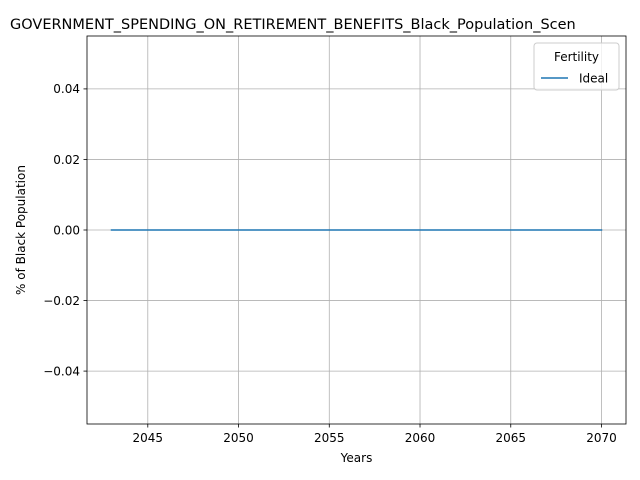 The width and height of the screenshot is (640, 480). I want to click on y-tick-label: −0.04, so click(61, 371).